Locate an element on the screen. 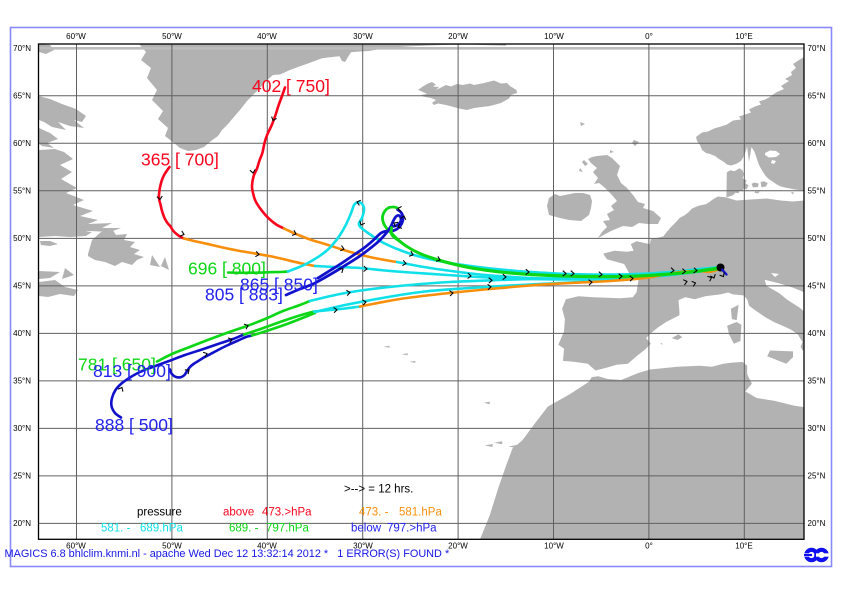  svg-text: 689. - is located at coordinates (244, 529).